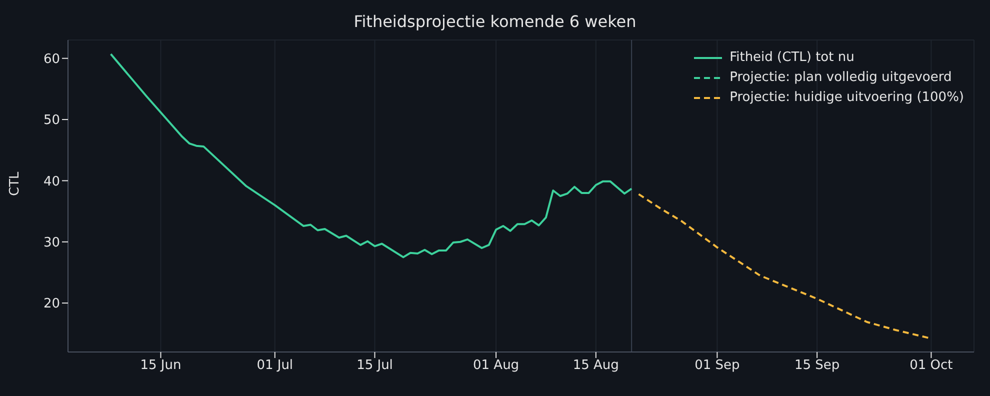  I want to click on chart-title: Fitheidsprojectie komende 6 weken, so click(495, 21).